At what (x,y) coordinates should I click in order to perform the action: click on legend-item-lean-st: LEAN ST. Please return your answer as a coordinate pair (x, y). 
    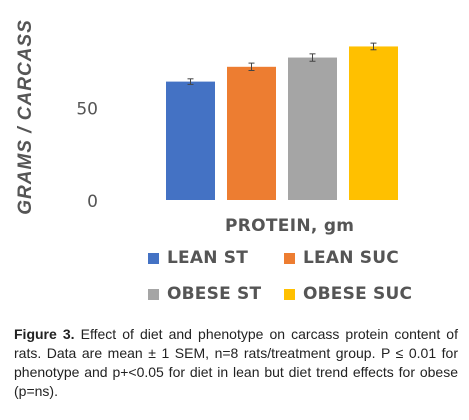
    Looking at the image, I should click on (198, 258).